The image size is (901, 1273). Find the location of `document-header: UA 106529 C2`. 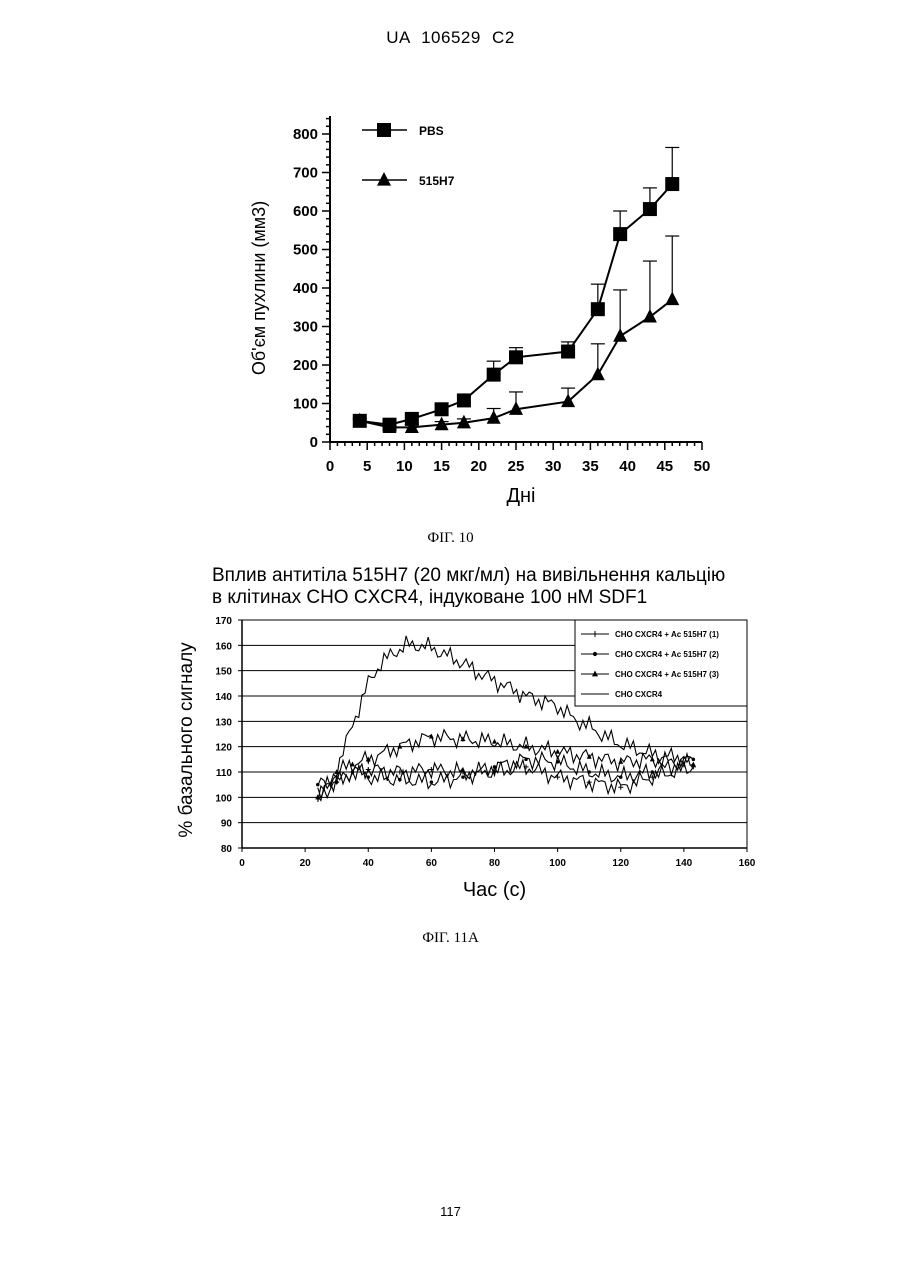

document-header: UA 106529 C2 is located at coordinates (450, 38).